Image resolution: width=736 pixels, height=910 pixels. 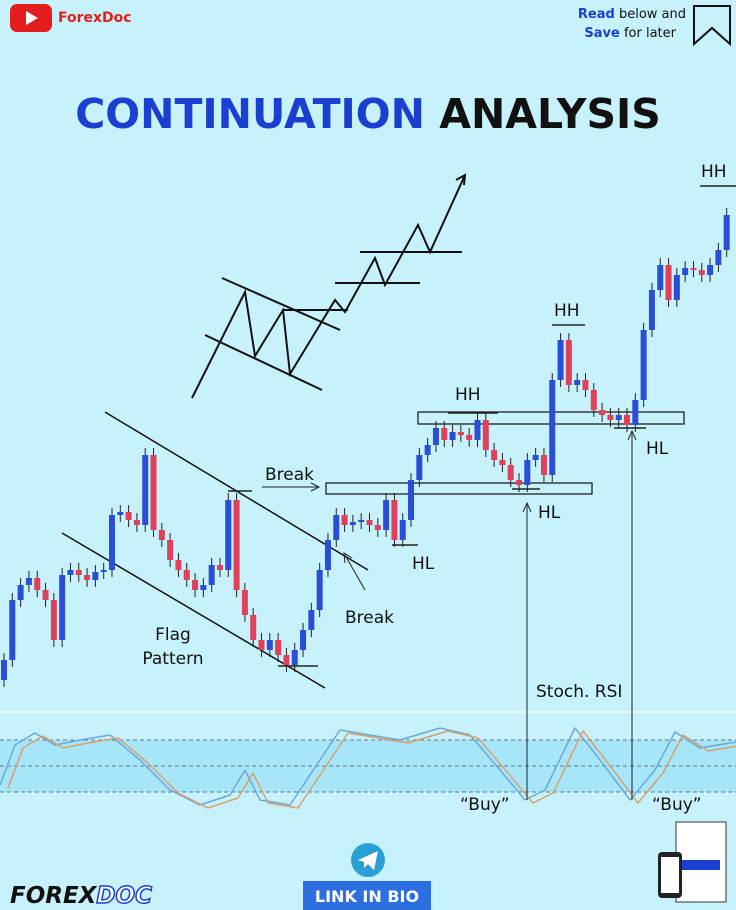 I want to click on footer-logo: FOREXDOC, so click(x=81, y=896).